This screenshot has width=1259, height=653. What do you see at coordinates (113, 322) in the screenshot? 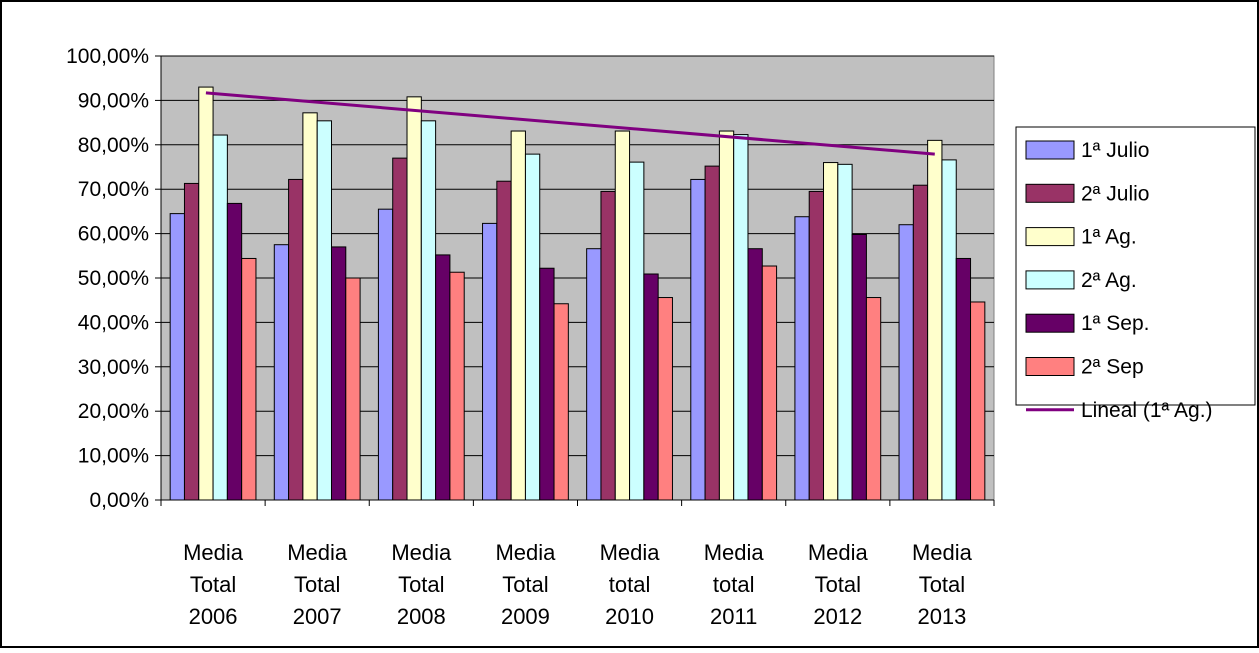
I see `y-tick-label: 40,00%` at bounding box center [113, 322].